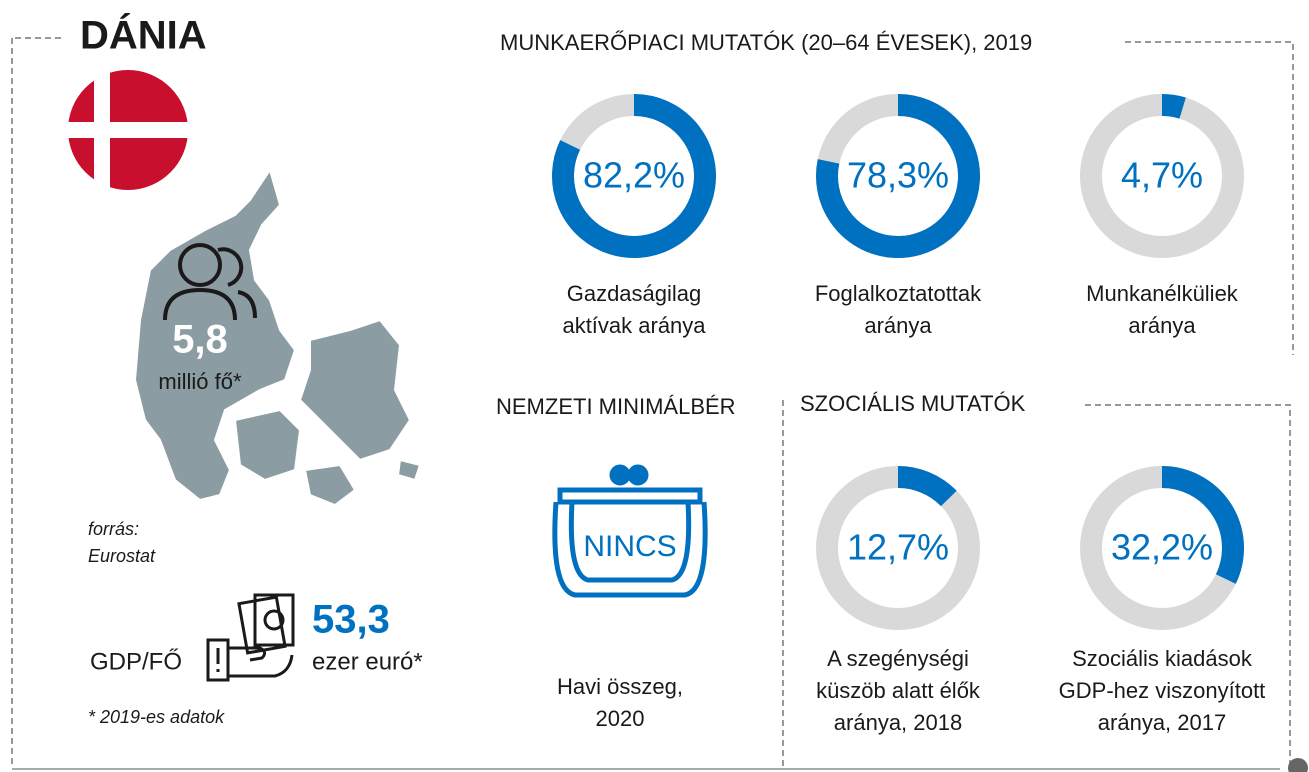 The image size is (1309, 772). What do you see at coordinates (620, 718) in the screenshot?
I see `minimum-wage-label: 2020` at bounding box center [620, 718].